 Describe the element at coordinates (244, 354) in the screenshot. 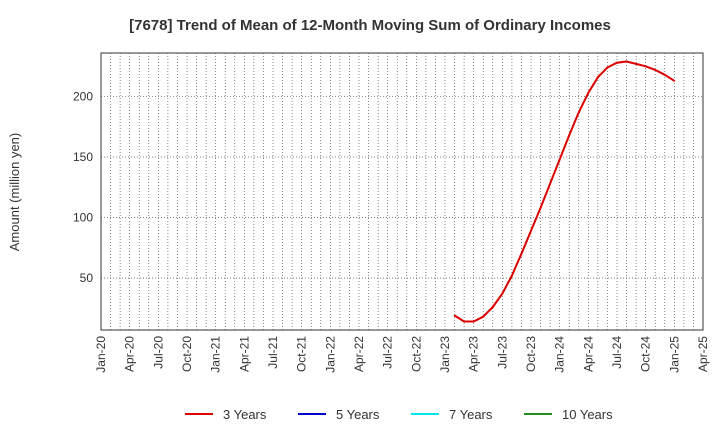

I see `x-tick-label: Apr-21` at that location.